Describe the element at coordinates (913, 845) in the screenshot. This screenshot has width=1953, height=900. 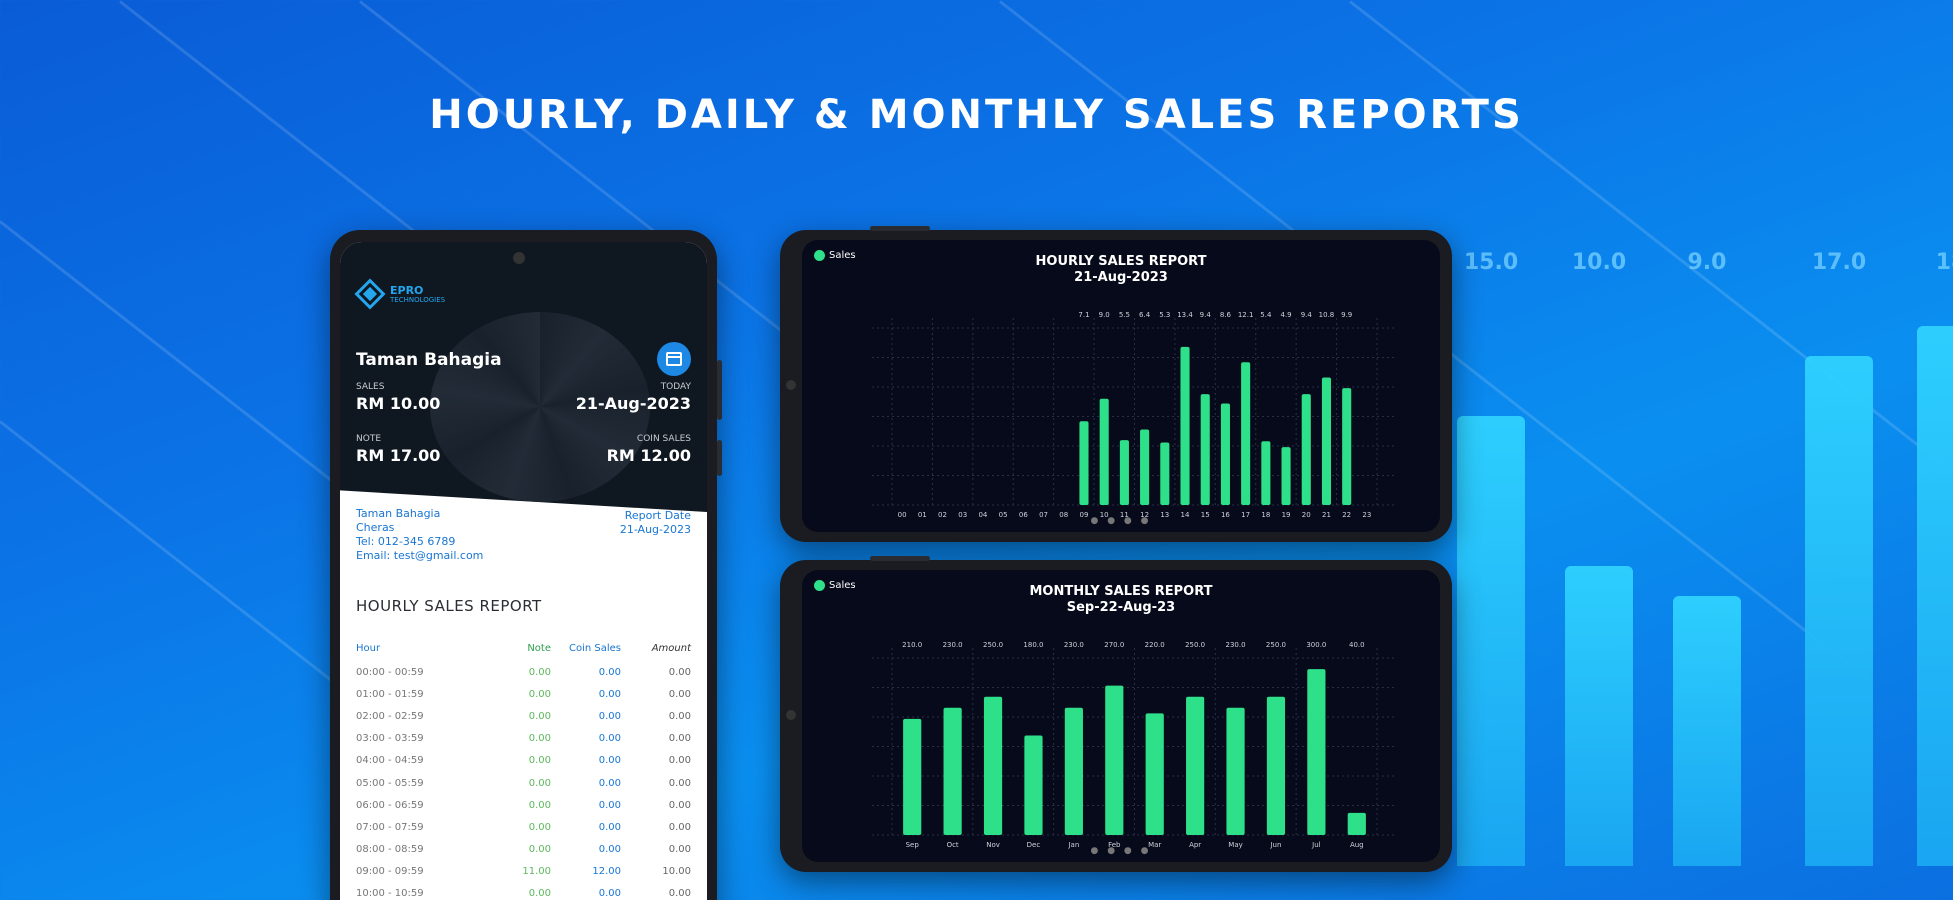
I see `x-tick-label: Sep` at that location.